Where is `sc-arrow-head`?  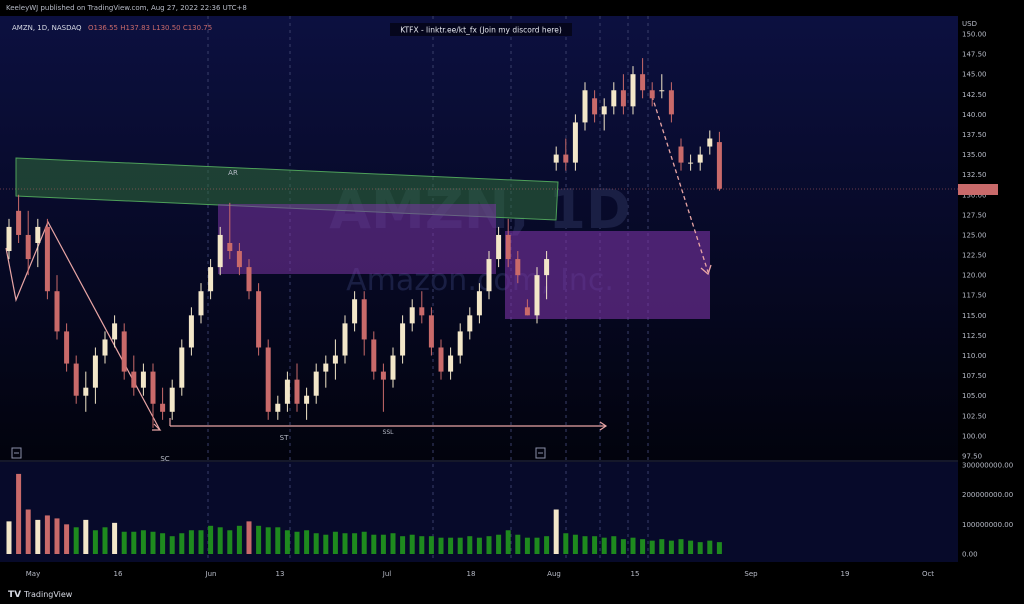 sc-arrow-head is located at coordinates (157, 427).